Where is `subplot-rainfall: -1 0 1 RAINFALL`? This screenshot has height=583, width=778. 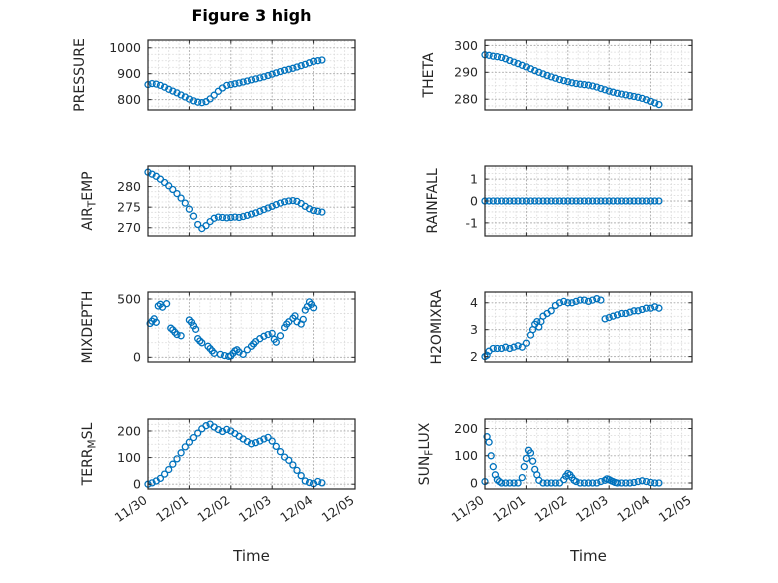 subplot-rainfall: -1 0 1 RAINFALL is located at coordinates (559, 201).